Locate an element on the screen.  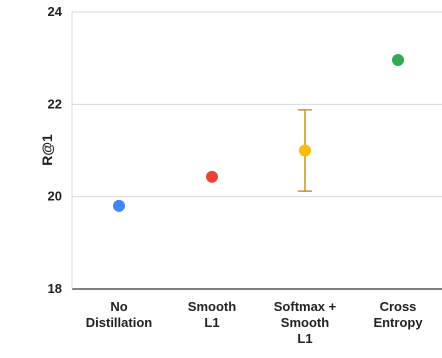
y-tick-20: 20 is located at coordinates (55, 196).